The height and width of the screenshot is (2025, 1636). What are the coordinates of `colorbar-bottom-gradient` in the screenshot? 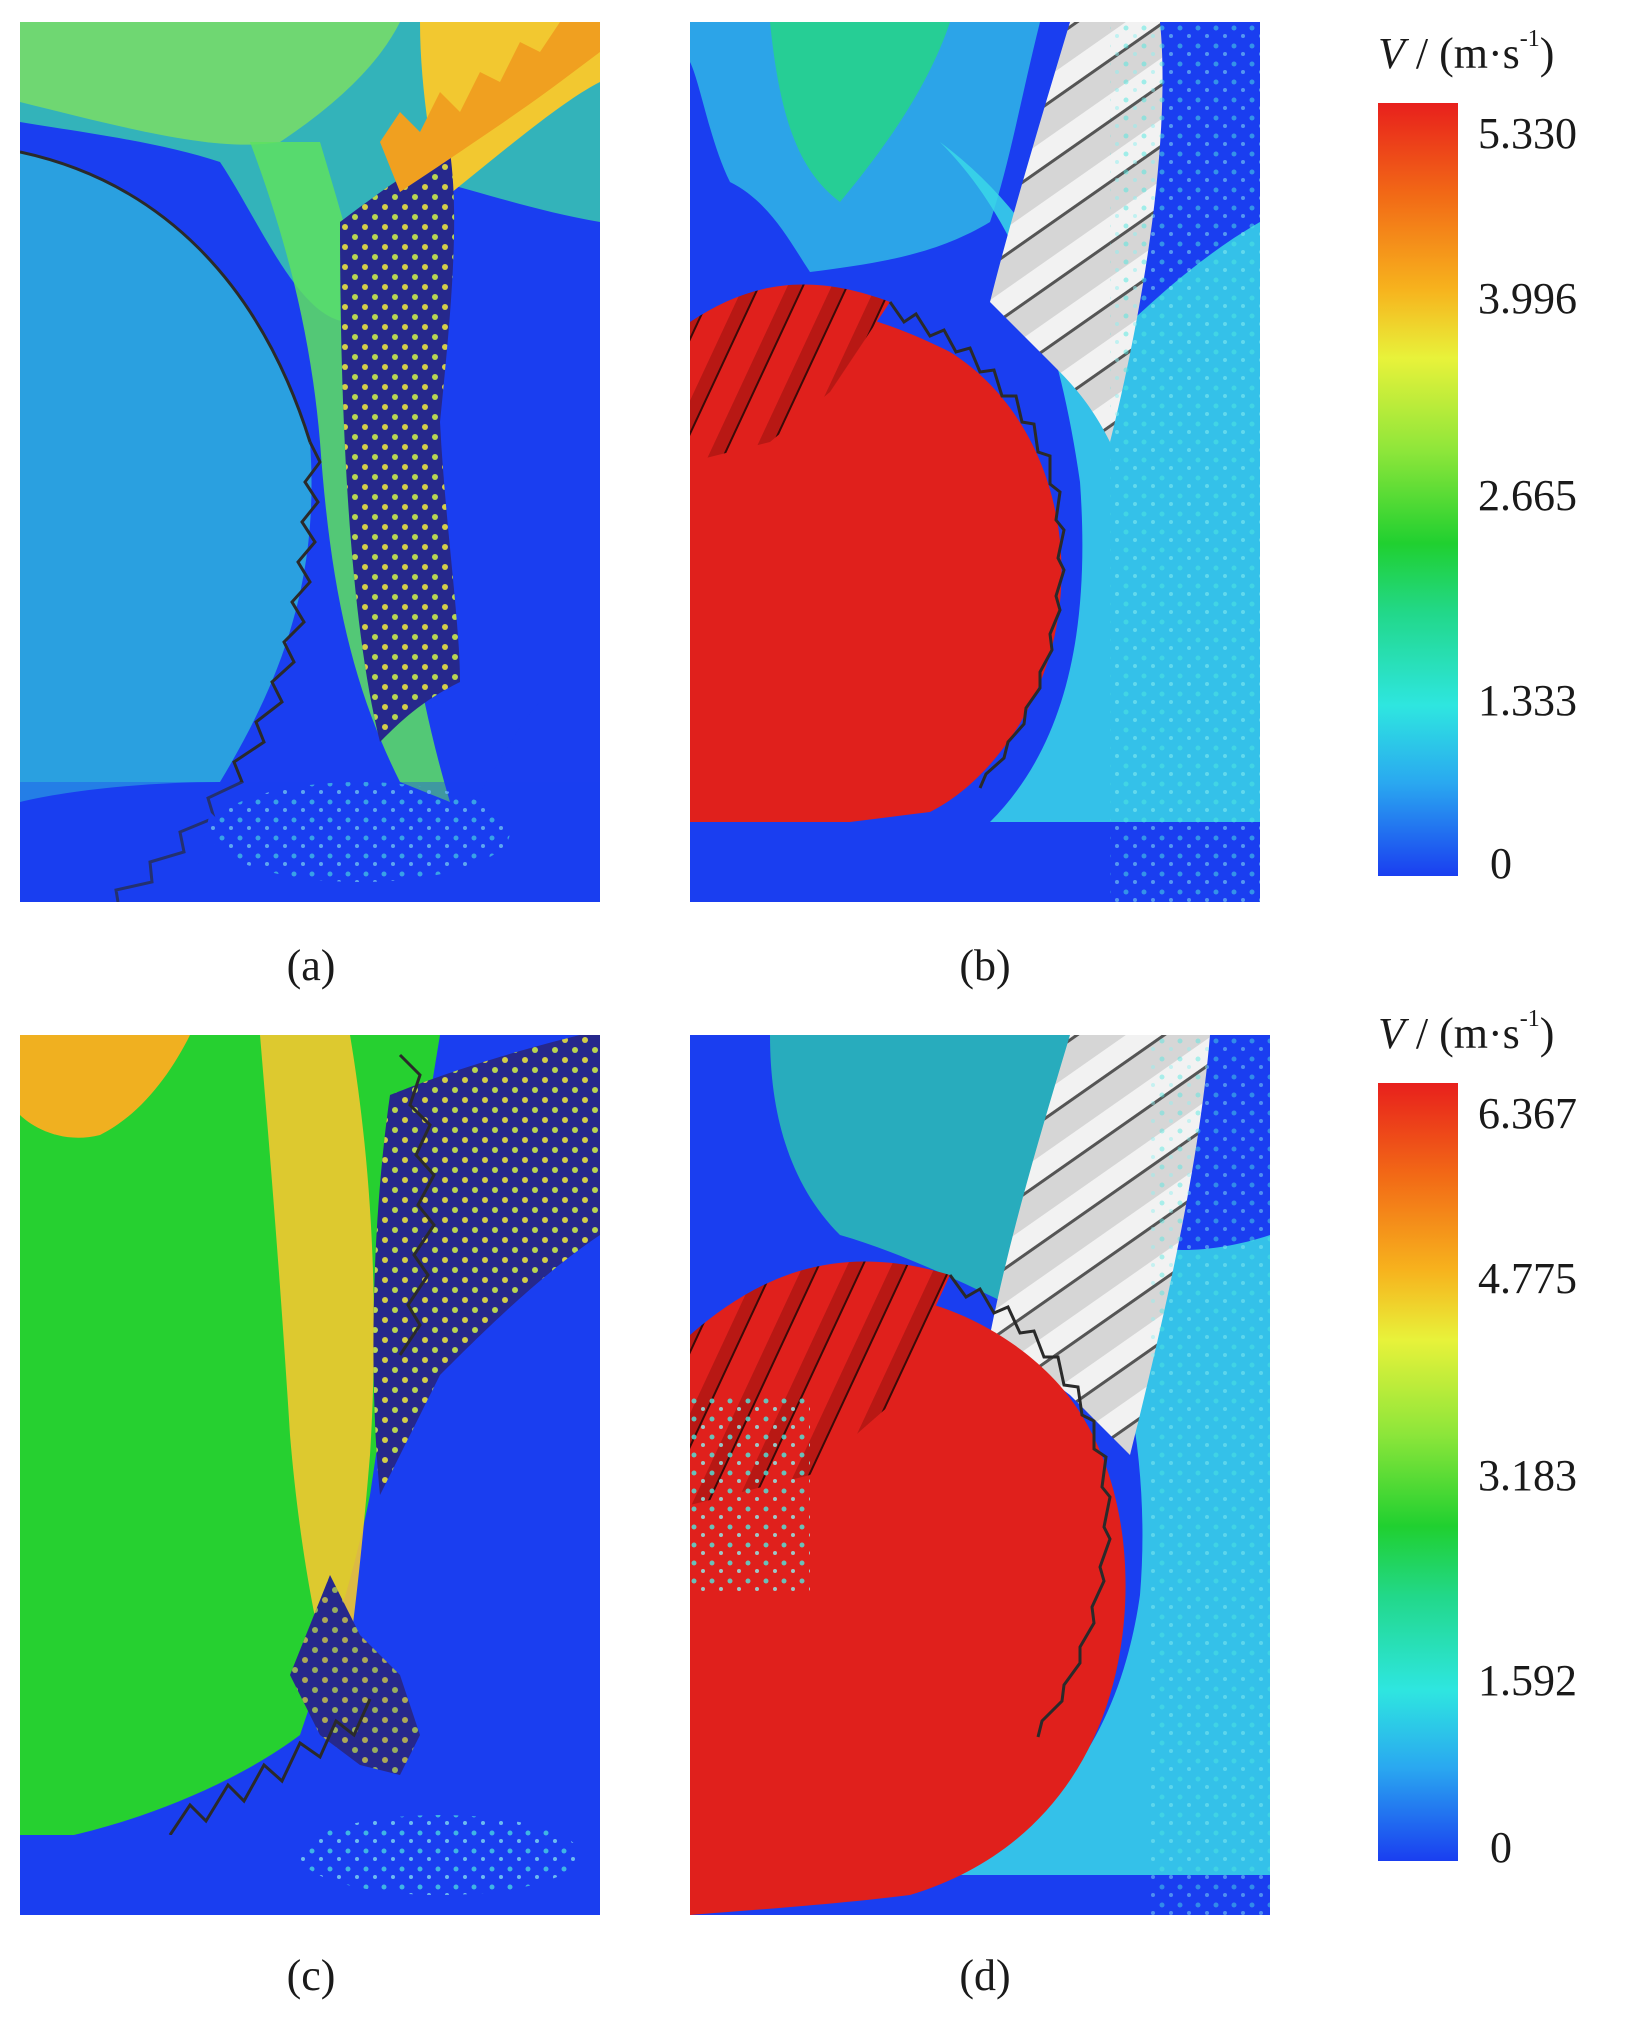 It's located at (1418, 1472).